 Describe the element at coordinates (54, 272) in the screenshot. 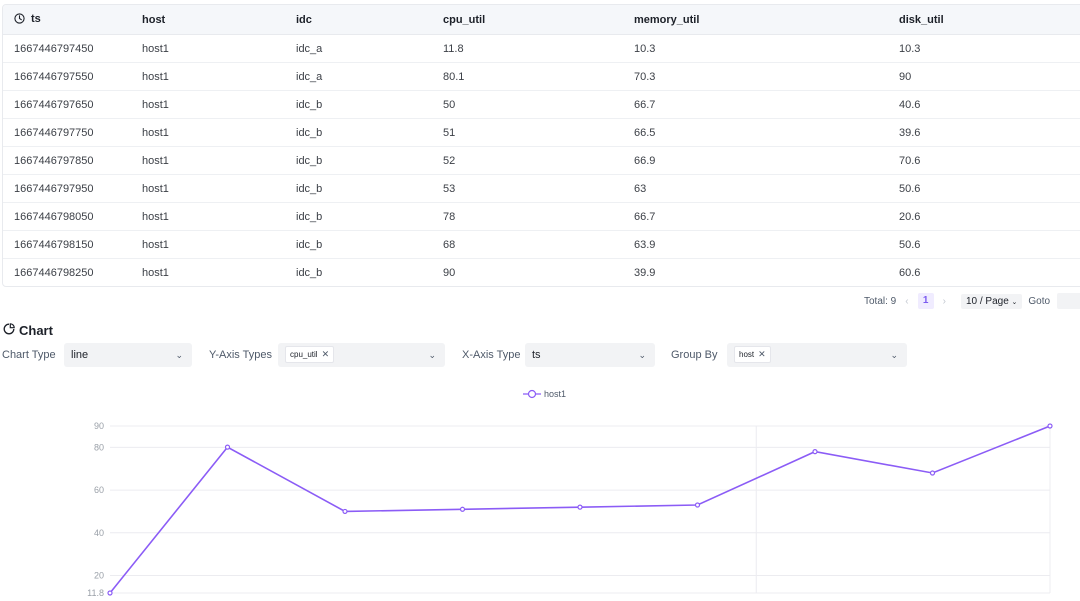

I see `table-cell-ts: 1667446798250` at that location.